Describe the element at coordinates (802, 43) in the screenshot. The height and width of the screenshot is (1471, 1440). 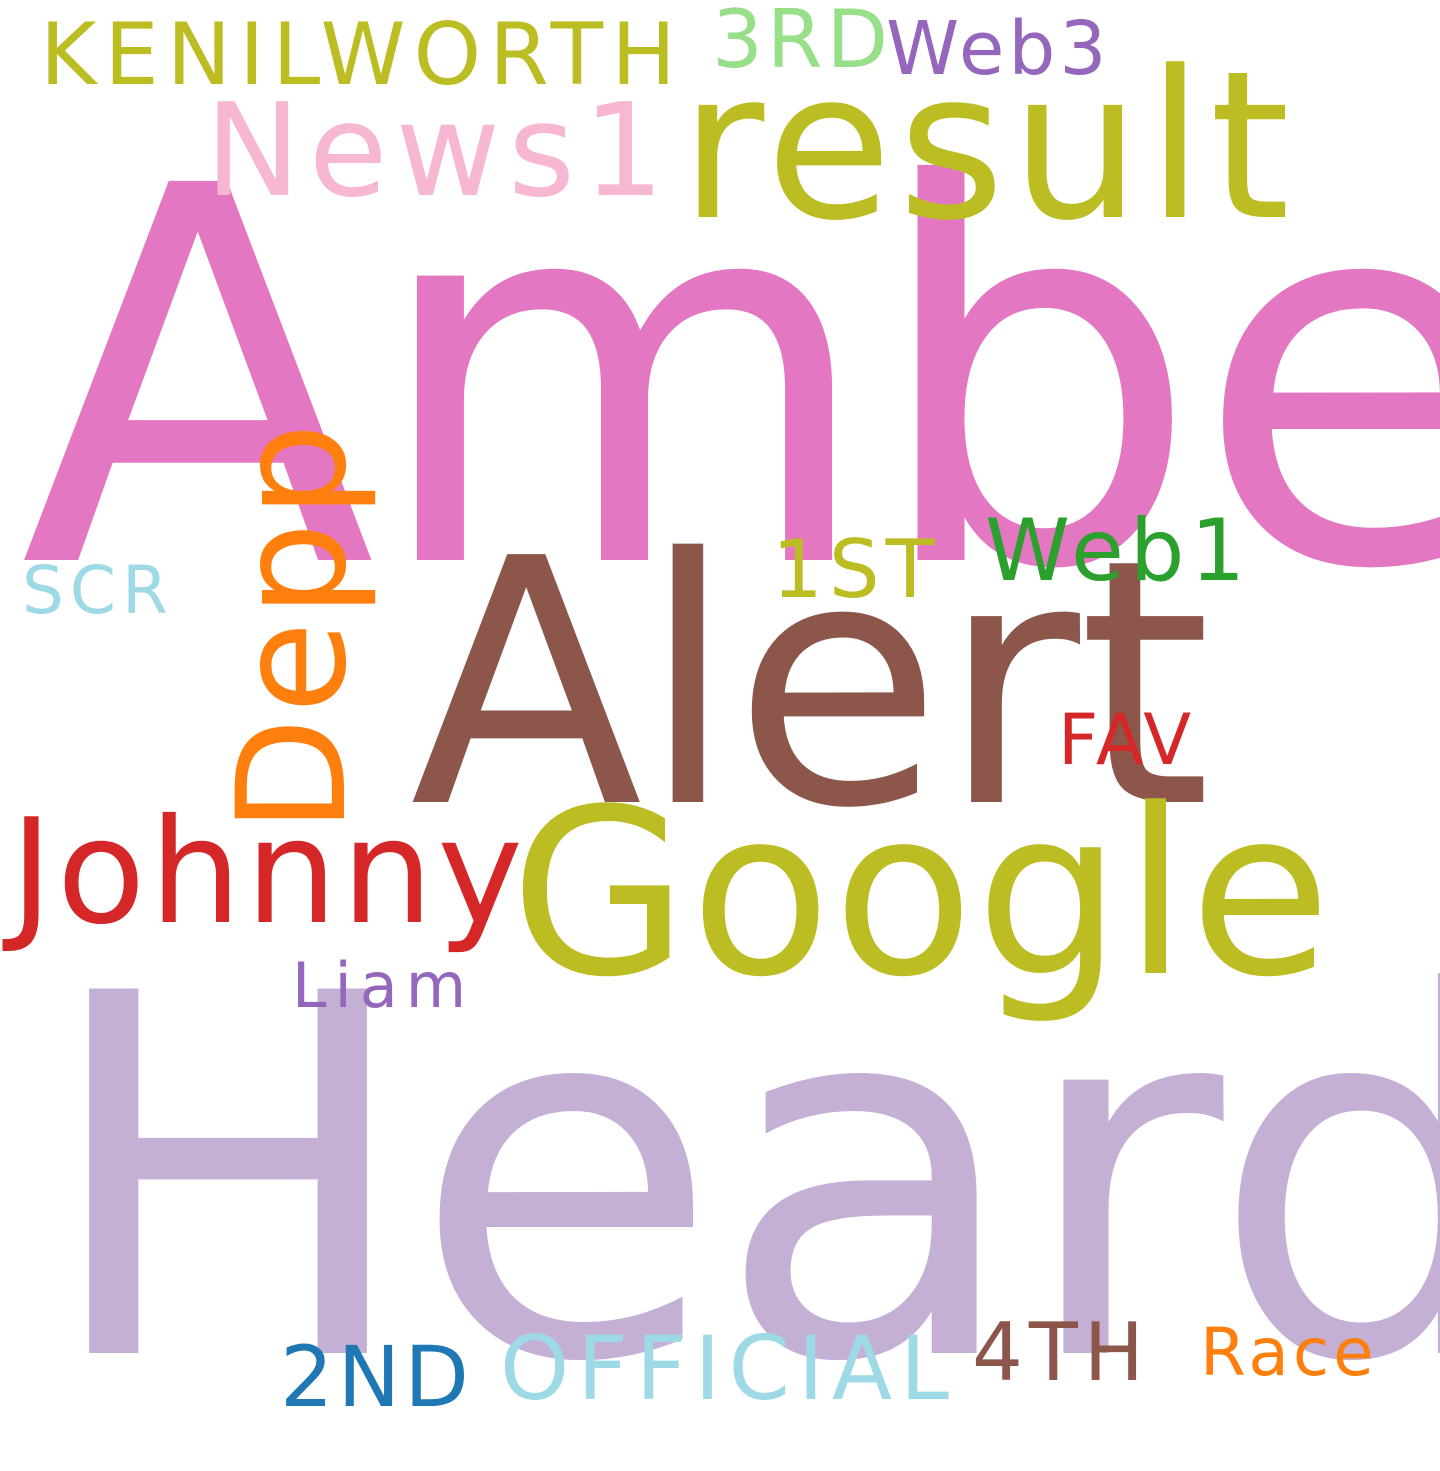
I see `word-3rd: 3RD` at that location.